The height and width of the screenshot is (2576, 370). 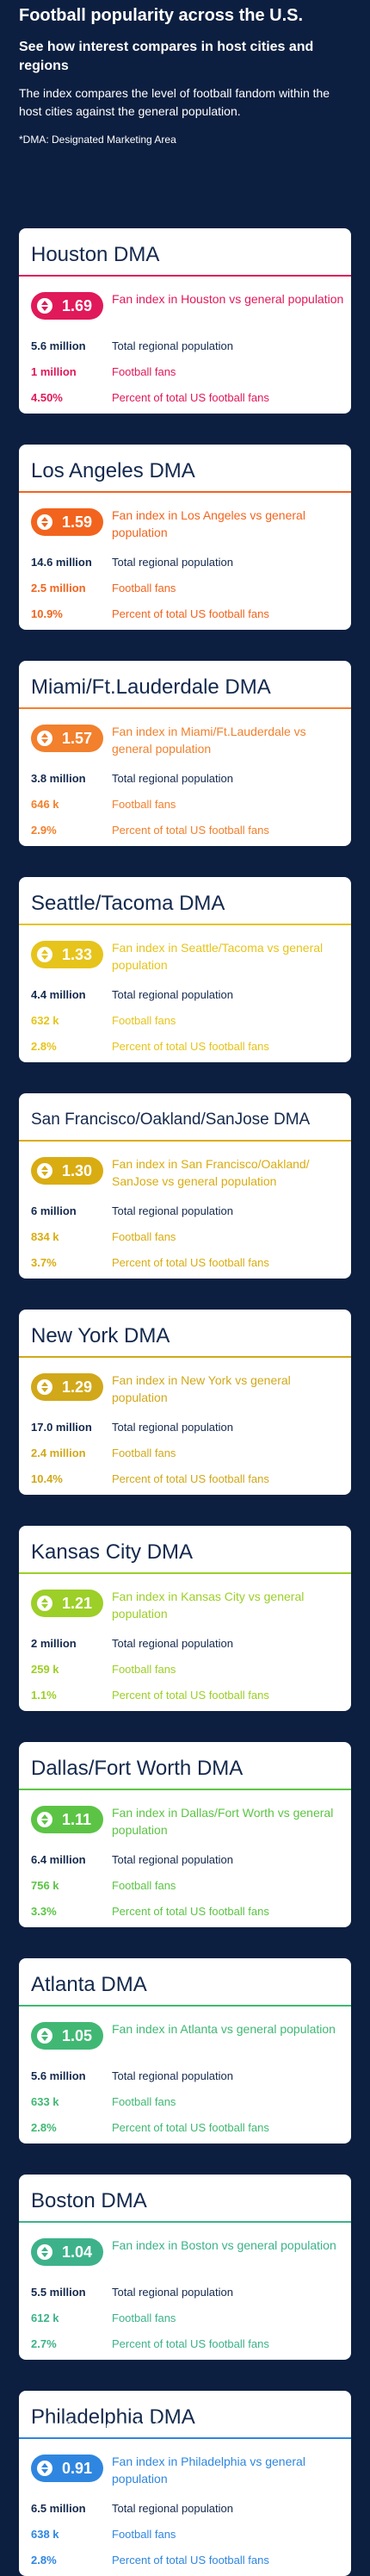 What do you see at coordinates (67, 306) in the screenshot?
I see `fan-index-badge: 1.69` at bounding box center [67, 306].